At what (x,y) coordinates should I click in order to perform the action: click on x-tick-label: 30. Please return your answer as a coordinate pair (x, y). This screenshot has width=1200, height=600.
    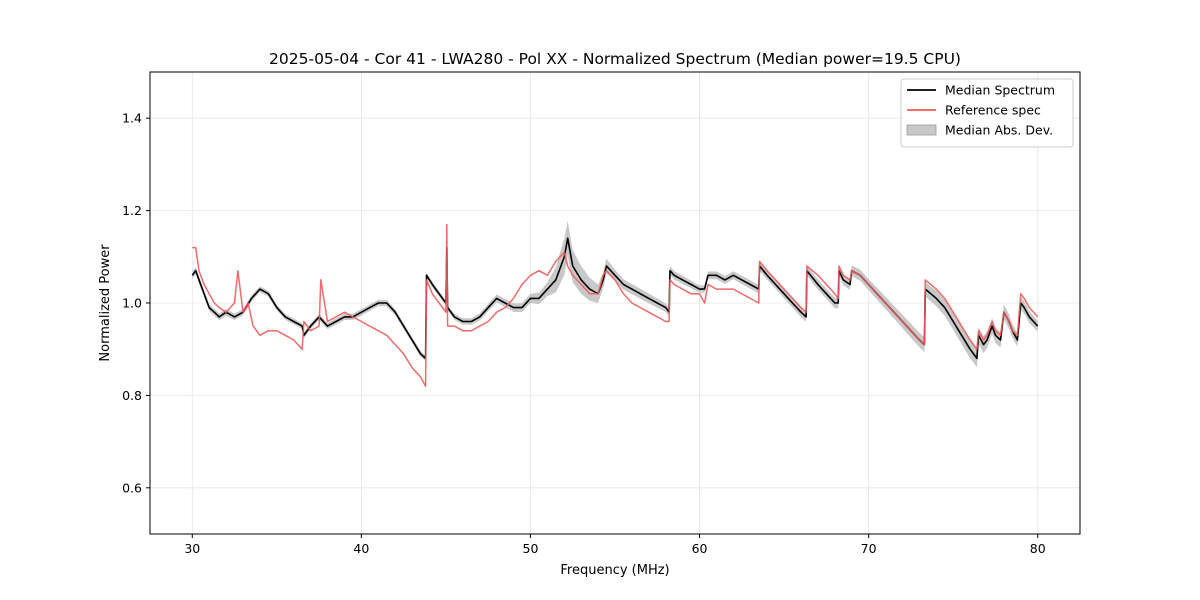
    Looking at the image, I should click on (192, 548).